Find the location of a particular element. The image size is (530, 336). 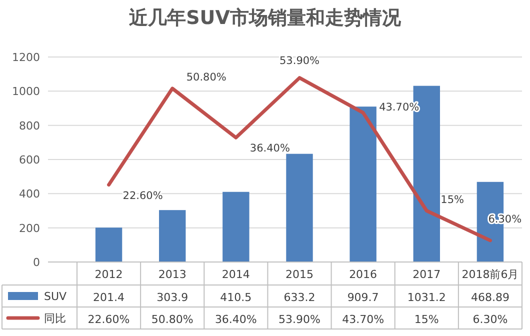

data-label: 303.9 is located at coordinates (172, 297).